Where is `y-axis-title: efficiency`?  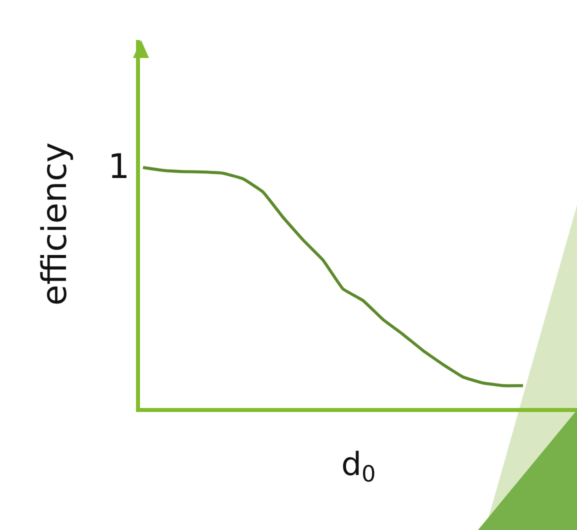 y-axis-title: efficiency is located at coordinates (55, 224).